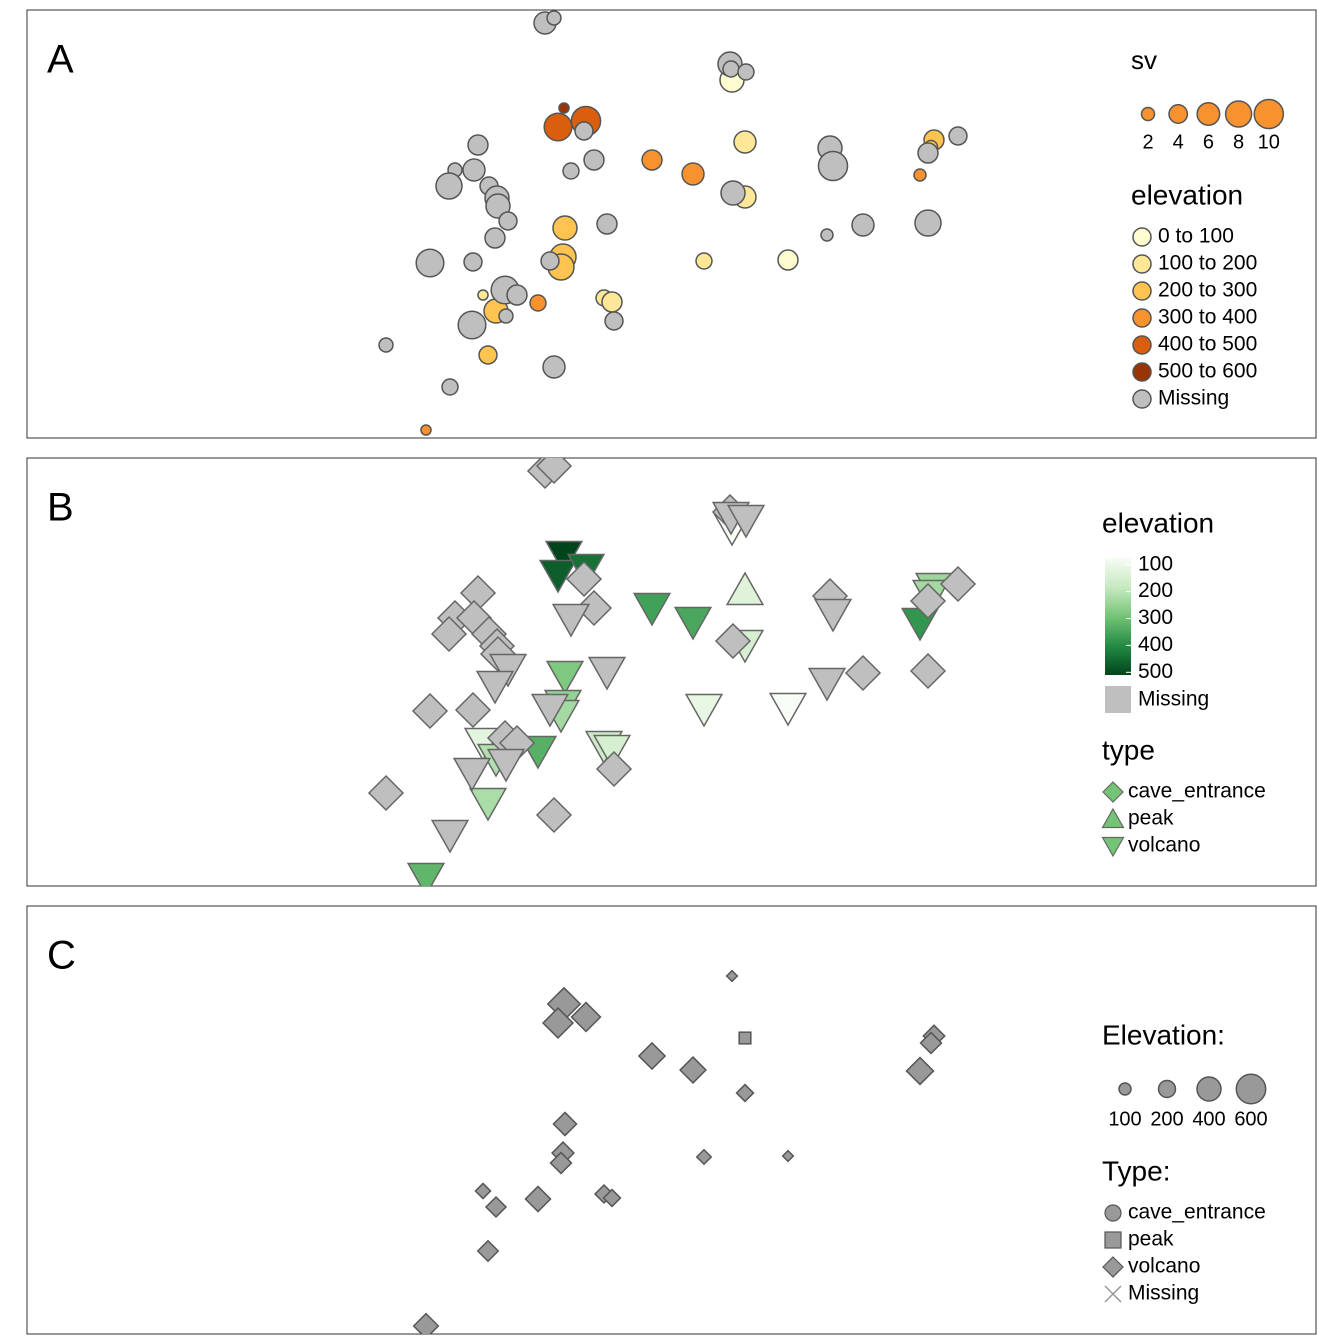  I want to click on panel-label: A, so click(60, 60).